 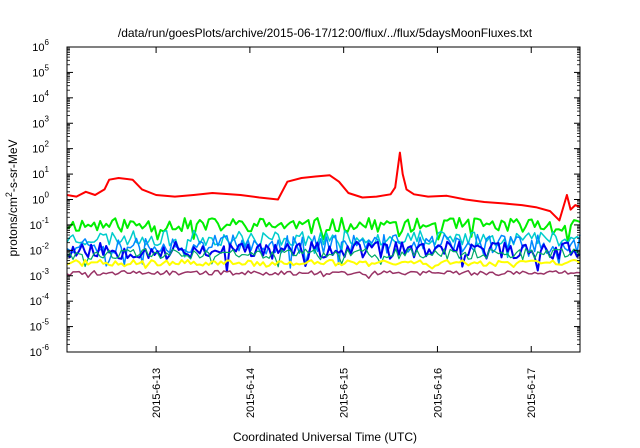 I want to click on y-tick-label: 10⁻¹, so click(x=40, y=224).